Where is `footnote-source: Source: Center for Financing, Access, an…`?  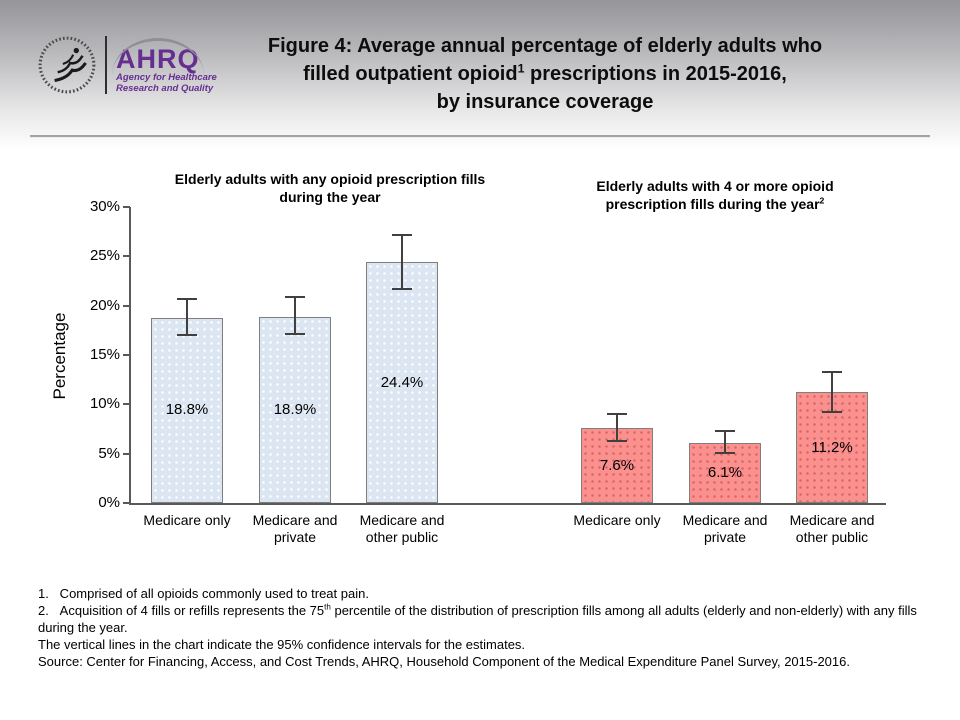
footnote-source: Source: Center for Financing, Access, an… is located at coordinates (444, 661).